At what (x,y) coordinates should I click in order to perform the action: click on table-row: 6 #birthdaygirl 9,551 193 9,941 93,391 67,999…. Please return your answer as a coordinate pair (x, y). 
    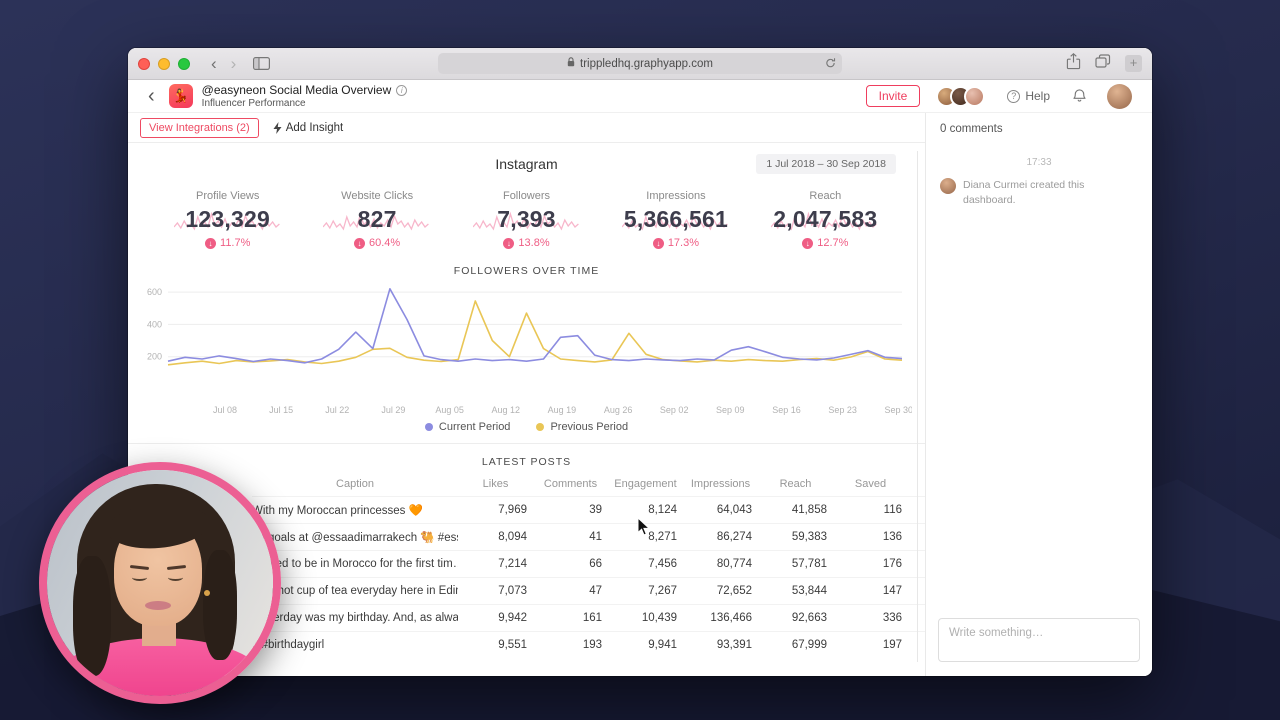
    Looking at the image, I should click on (588, 644).